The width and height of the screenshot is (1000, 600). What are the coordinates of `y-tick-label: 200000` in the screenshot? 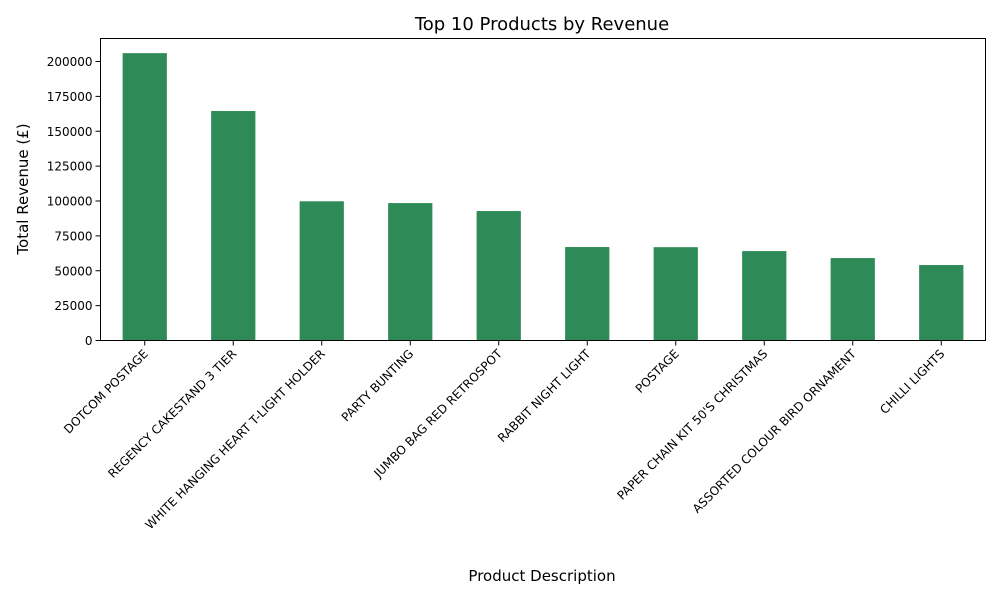 It's located at (70, 62).